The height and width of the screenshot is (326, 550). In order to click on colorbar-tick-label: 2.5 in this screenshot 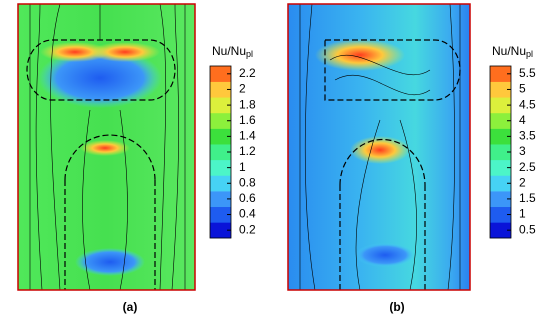, I will do `click(527, 167)`.